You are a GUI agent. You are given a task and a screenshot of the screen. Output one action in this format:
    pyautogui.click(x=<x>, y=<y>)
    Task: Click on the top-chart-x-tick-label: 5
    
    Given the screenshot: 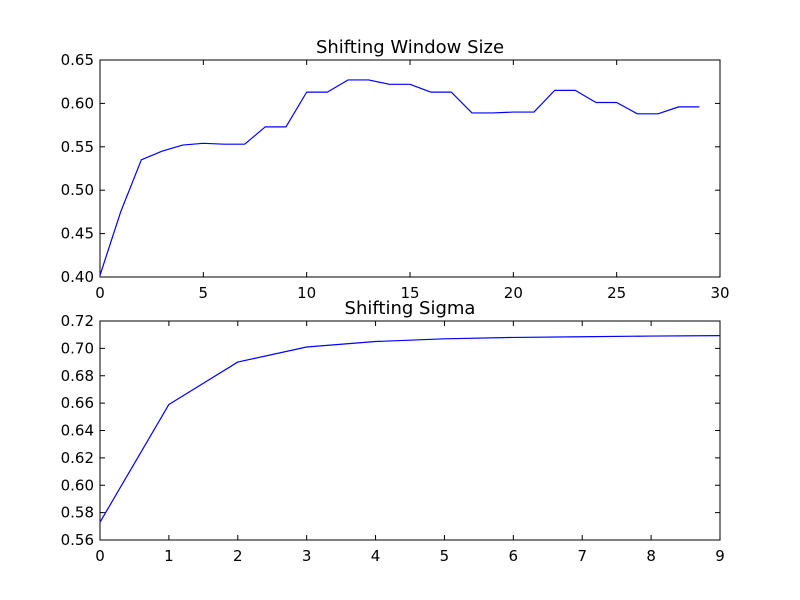 What is the action you would take?
    pyautogui.click(x=204, y=293)
    